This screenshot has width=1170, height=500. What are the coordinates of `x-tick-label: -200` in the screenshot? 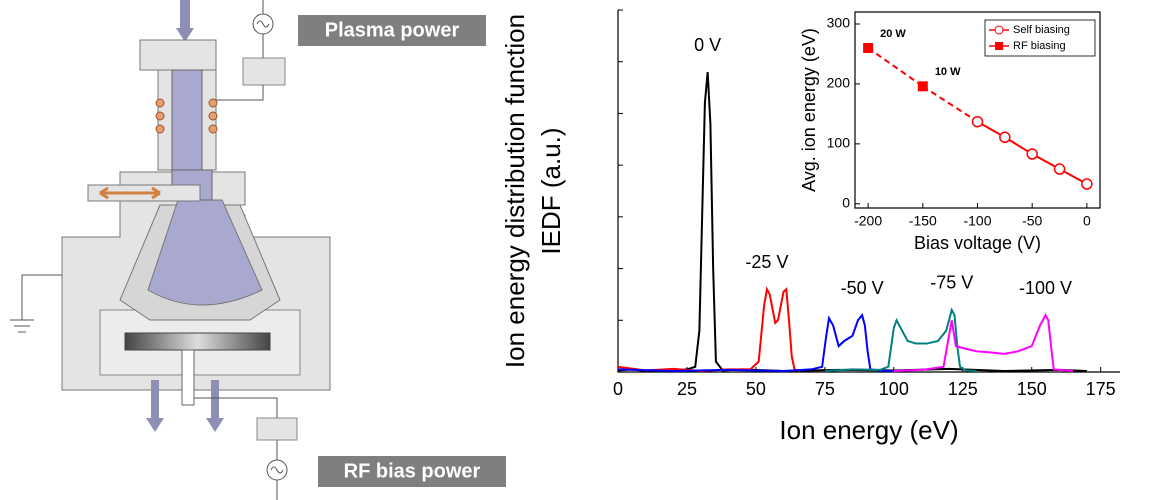 It's located at (868, 221).